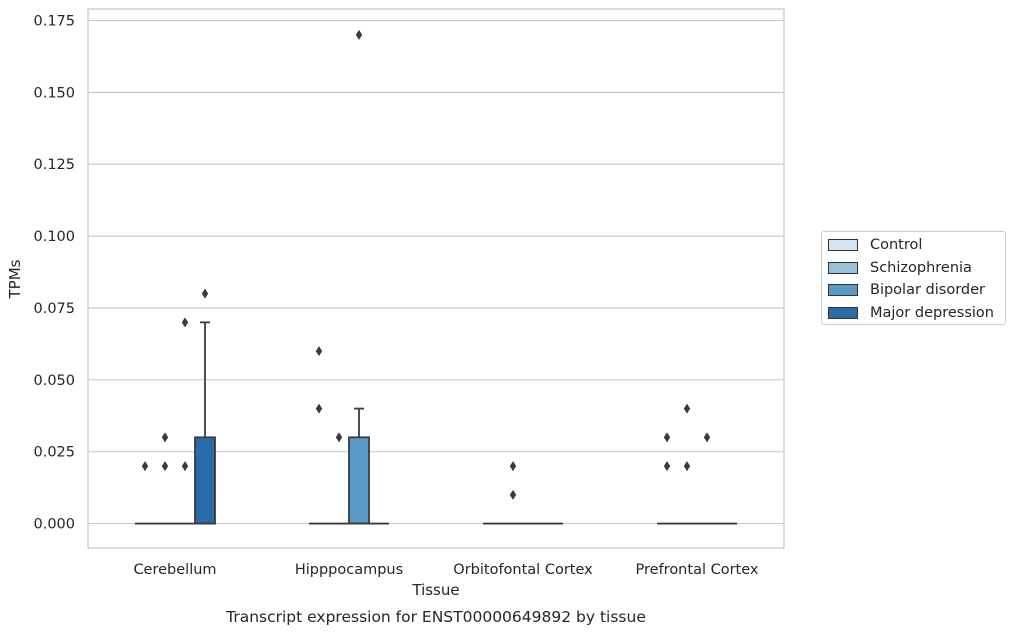 The image size is (1017, 634). What do you see at coordinates (174, 570) in the screenshot?
I see `x-tick-label: Cerebellum` at bounding box center [174, 570].